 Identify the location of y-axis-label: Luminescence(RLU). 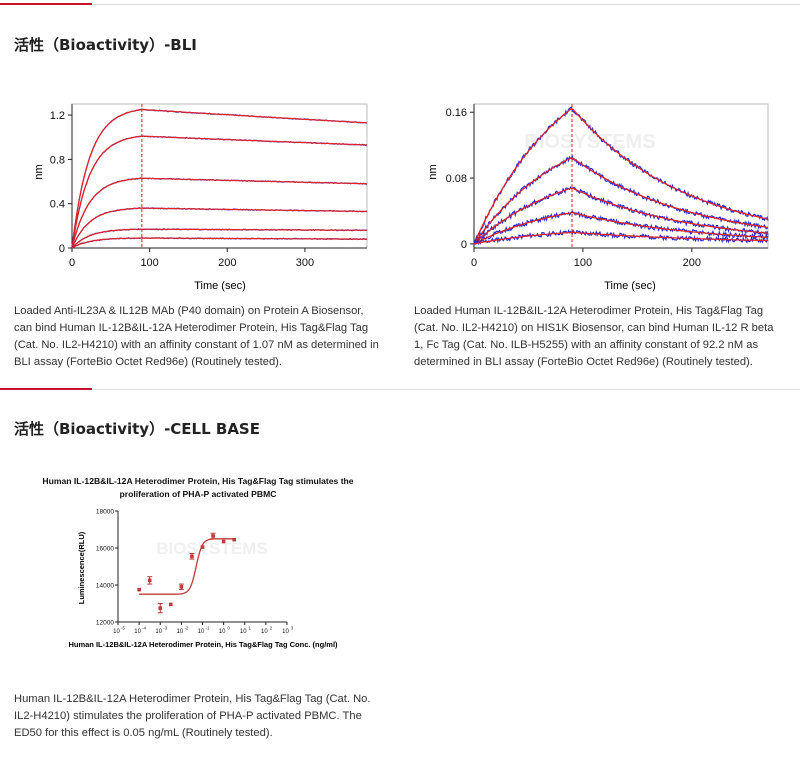
(81, 567).